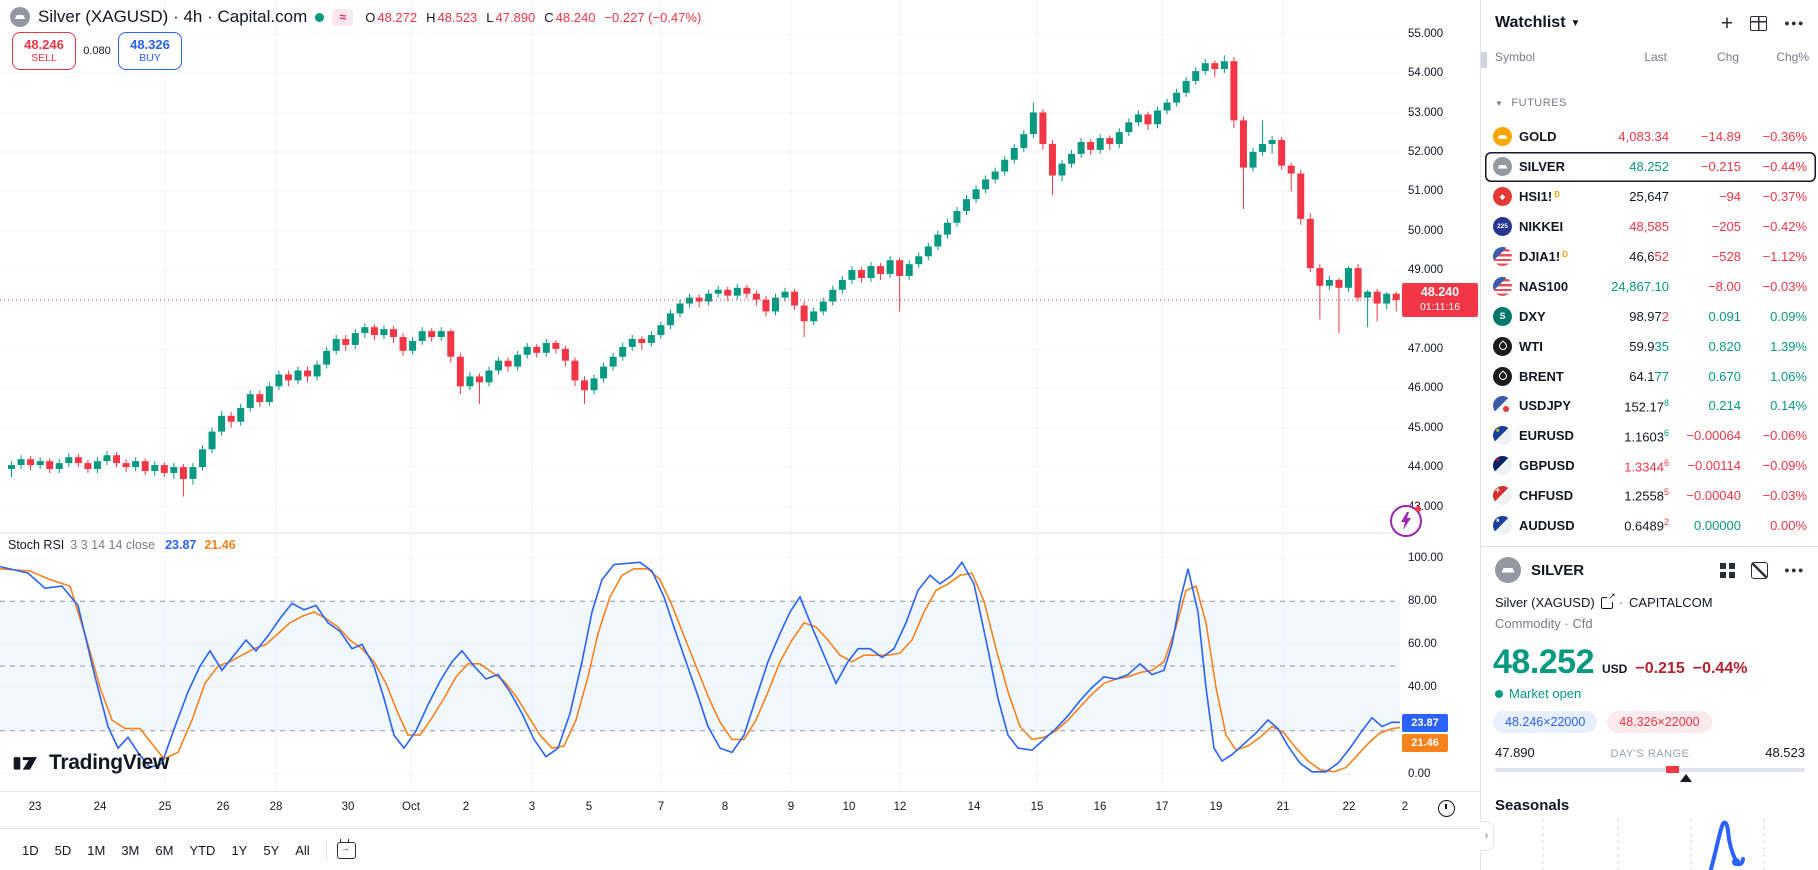  Describe the element at coordinates (1502, 526) in the screenshot. I see `audusd-icon` at that location.